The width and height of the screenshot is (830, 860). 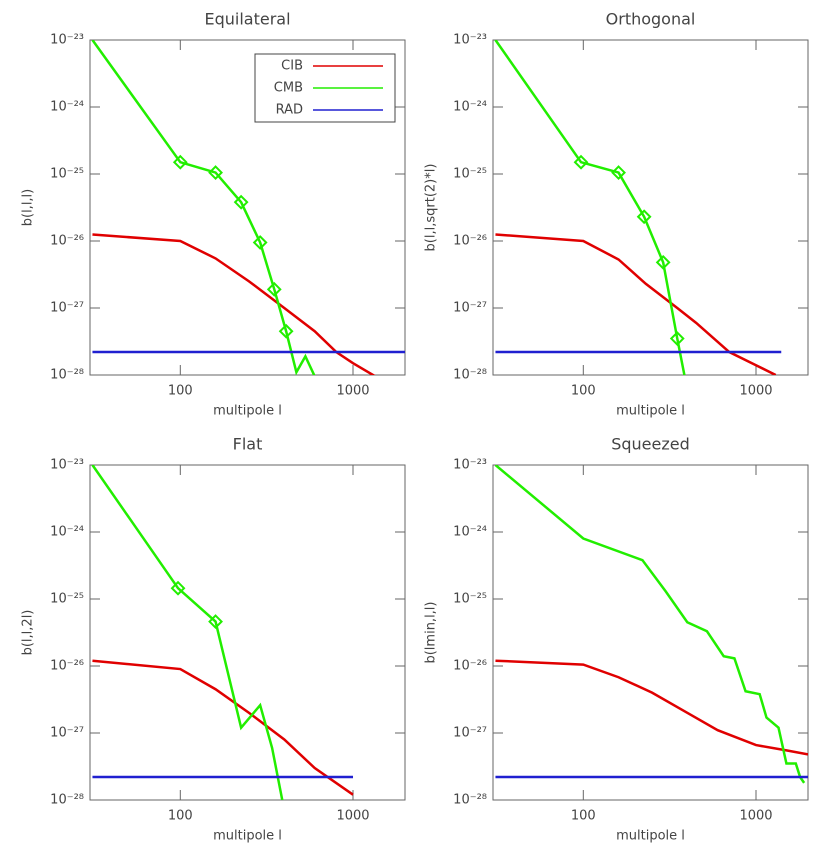 What do you see at coordinates (650, 444) in the screenshot?
I see `panel-title: Squeezed` at bounding box center [650, 444].